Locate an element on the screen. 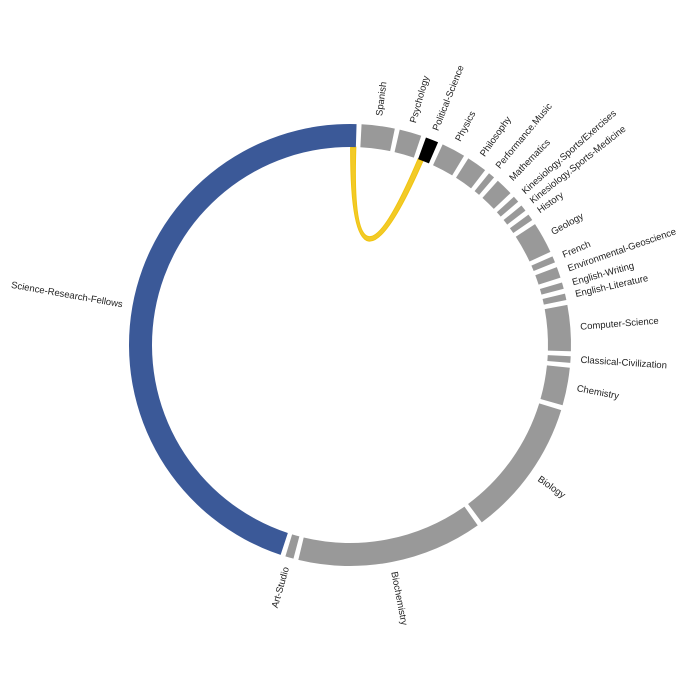  segment-label-psychology: Psychology is located at coordinates (420, 99).